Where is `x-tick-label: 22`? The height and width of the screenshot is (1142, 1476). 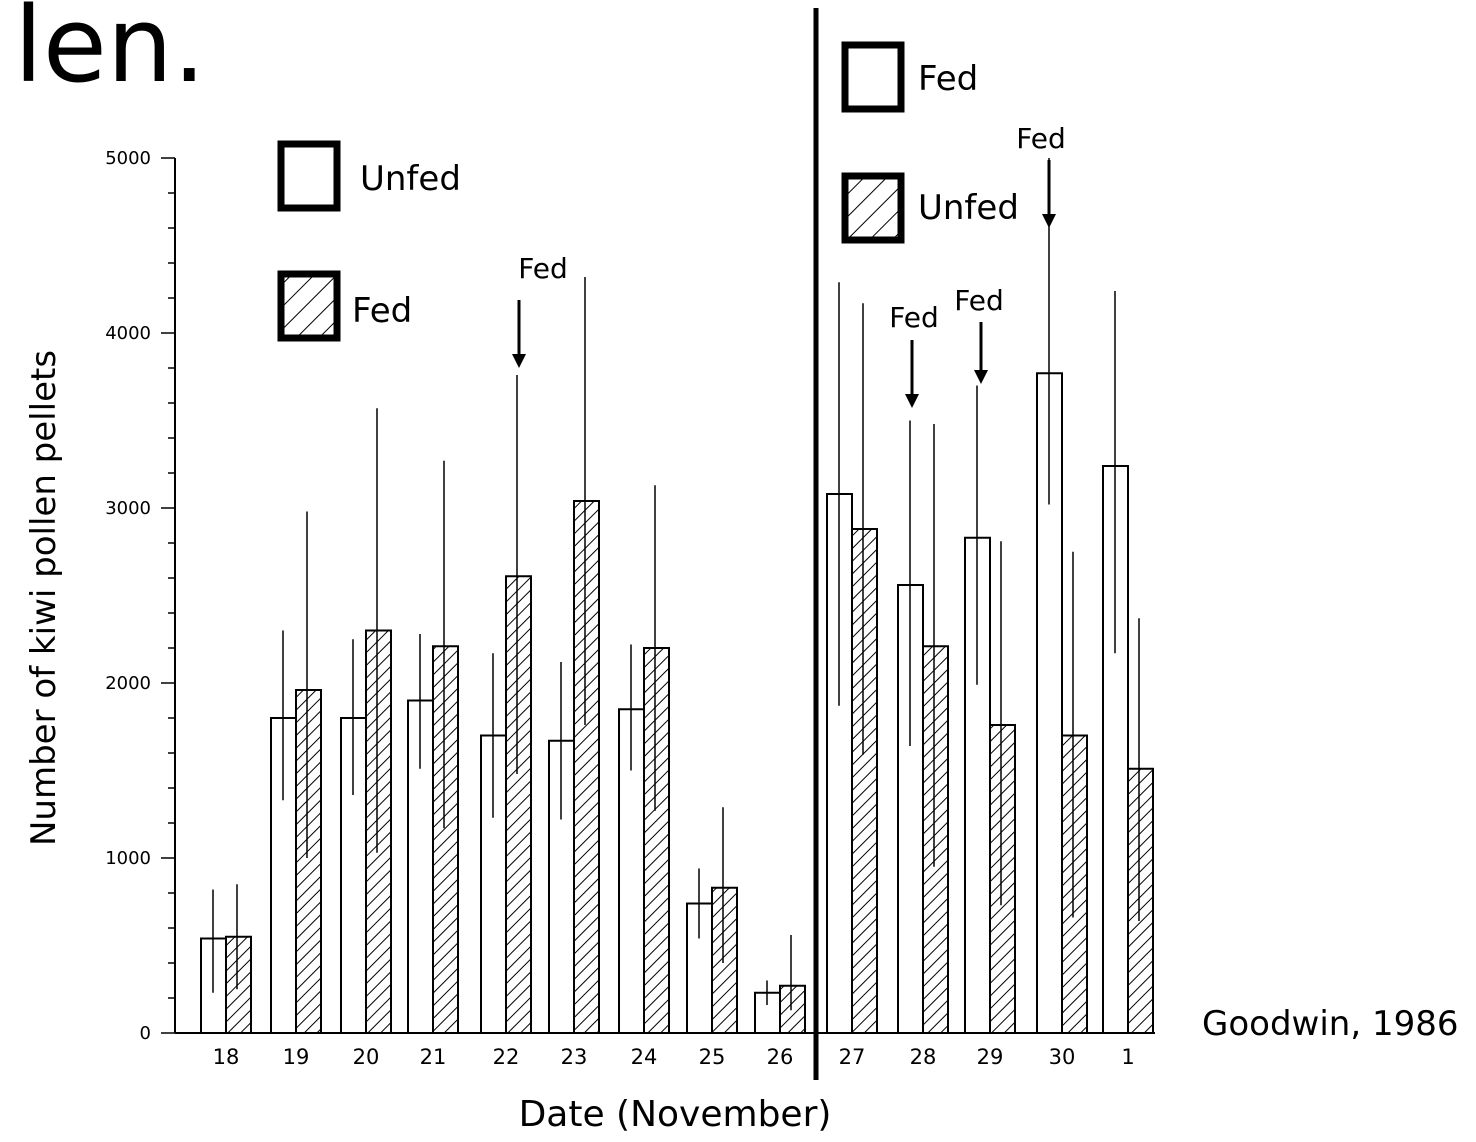 x-tick-label: 22 is located at coordinates (506, 1057).